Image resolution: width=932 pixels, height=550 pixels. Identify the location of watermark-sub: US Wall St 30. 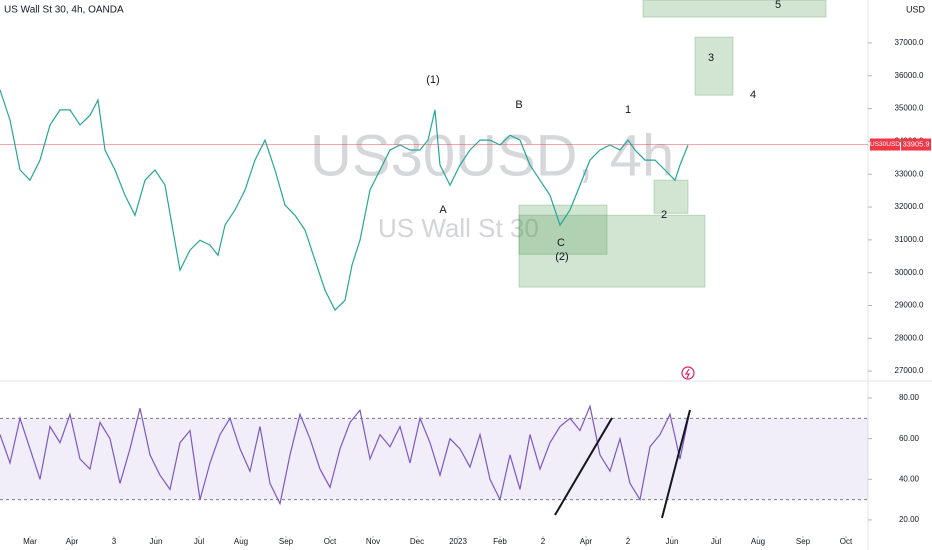
(458, 228).